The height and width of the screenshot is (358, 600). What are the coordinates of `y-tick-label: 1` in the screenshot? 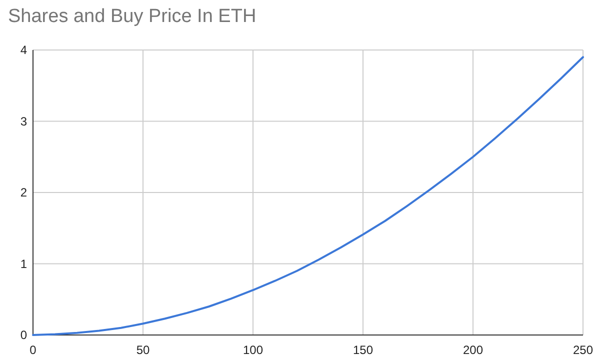 It's located at (24, 263).